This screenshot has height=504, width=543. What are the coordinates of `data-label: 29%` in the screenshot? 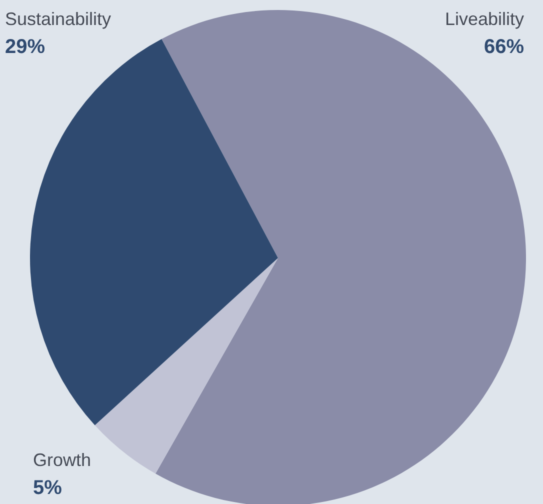 It's located at (25, 47).